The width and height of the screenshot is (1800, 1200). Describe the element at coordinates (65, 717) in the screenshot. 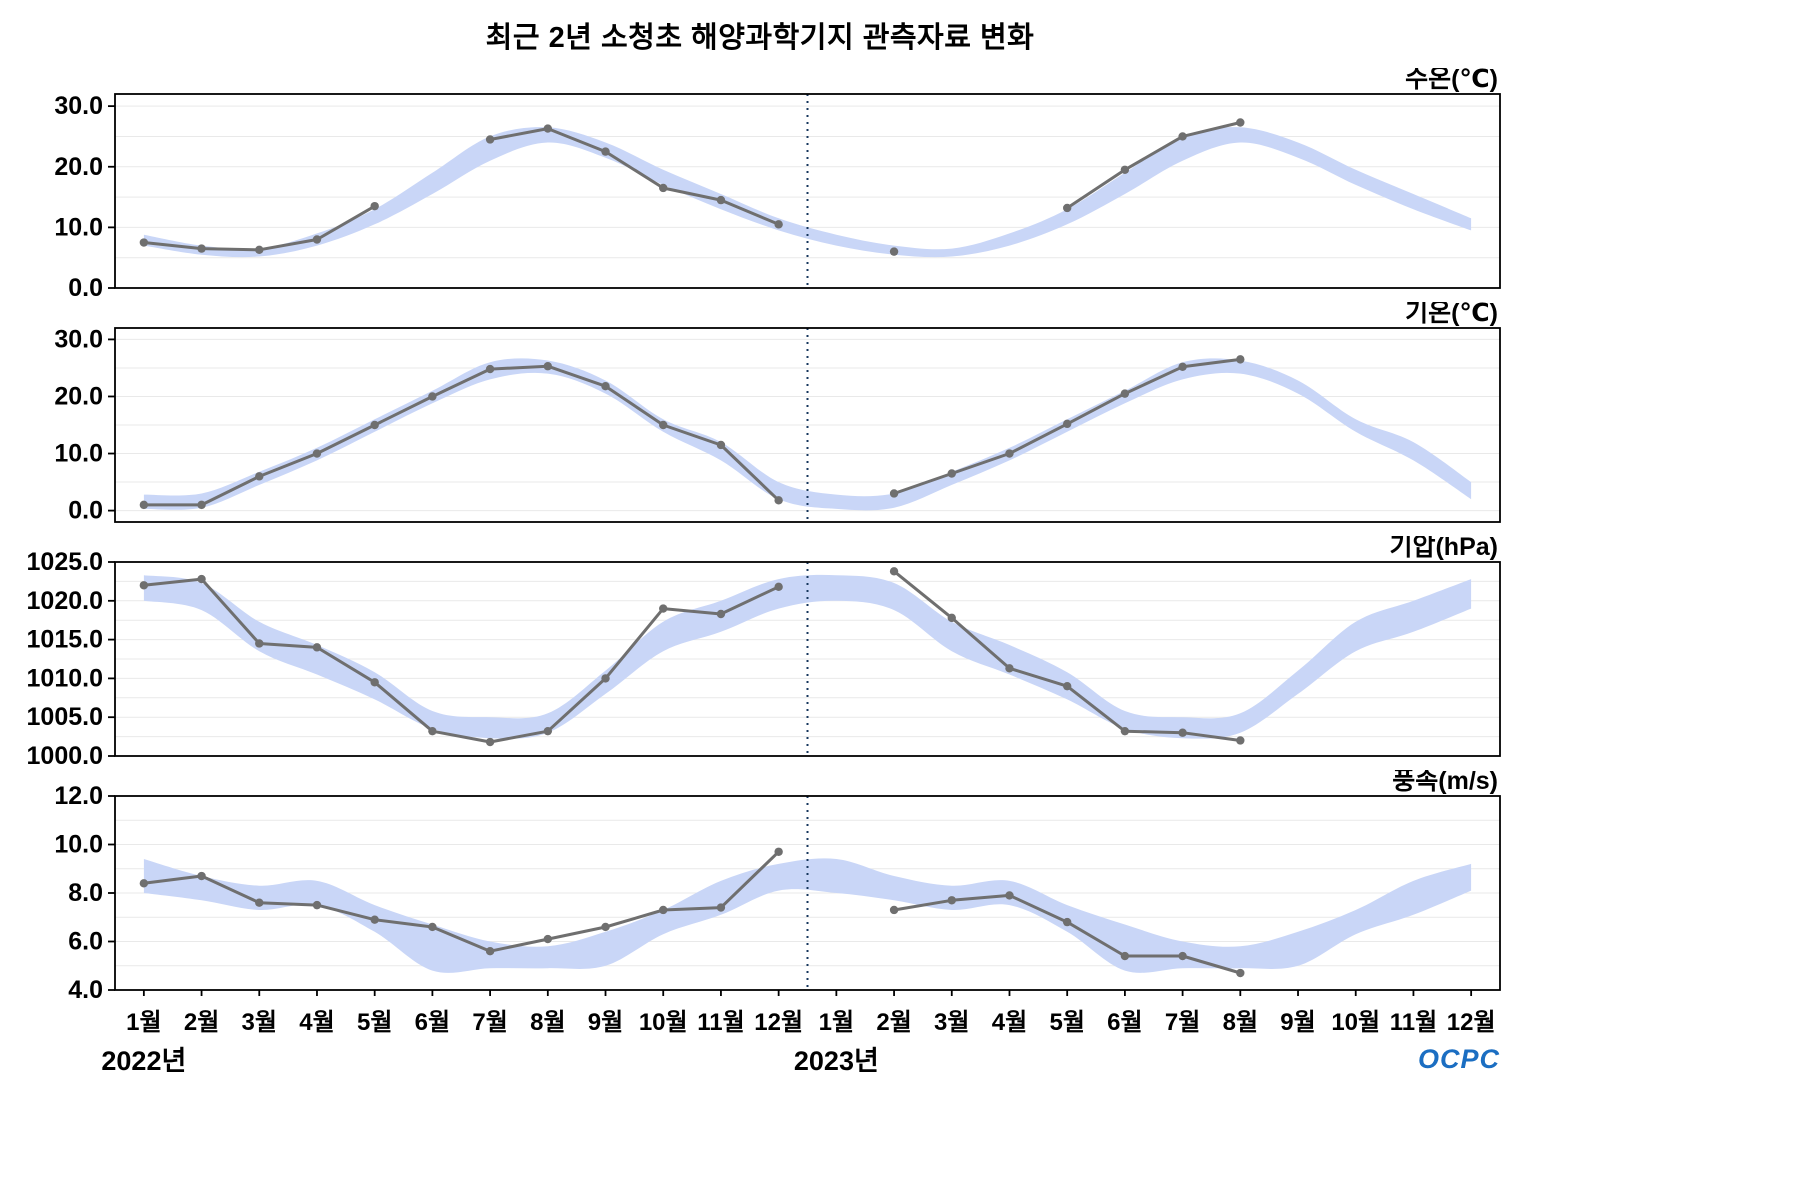

I see `y-tick-label: 1005.0` at that location.